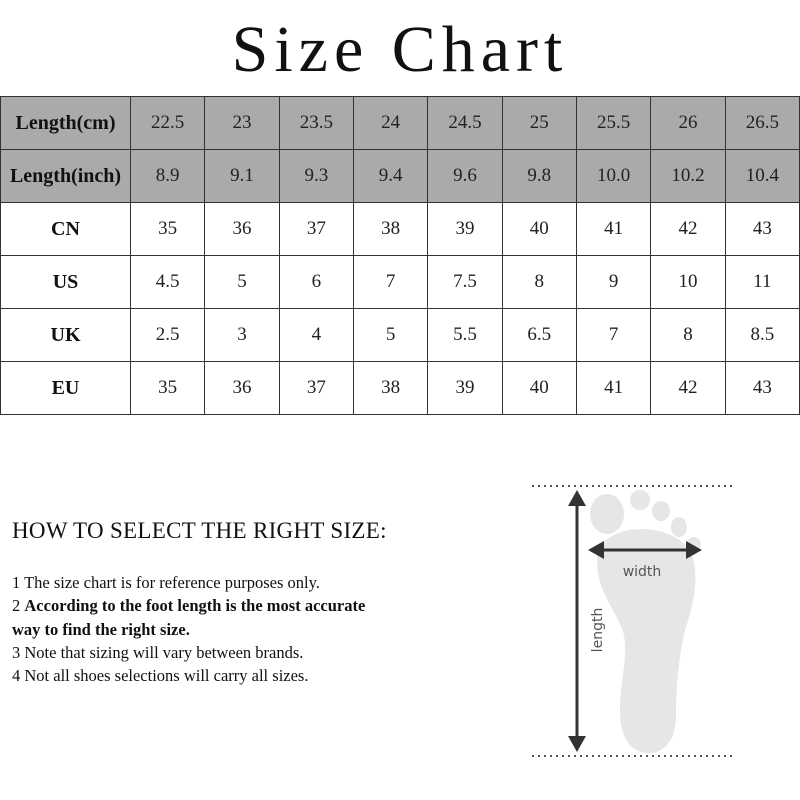 This screenshot has width=800, height=800. What do you see at coordinates (762, 176) in the screenshot?
I see `table-cell: 10.4` at bounding box center [762, 176].